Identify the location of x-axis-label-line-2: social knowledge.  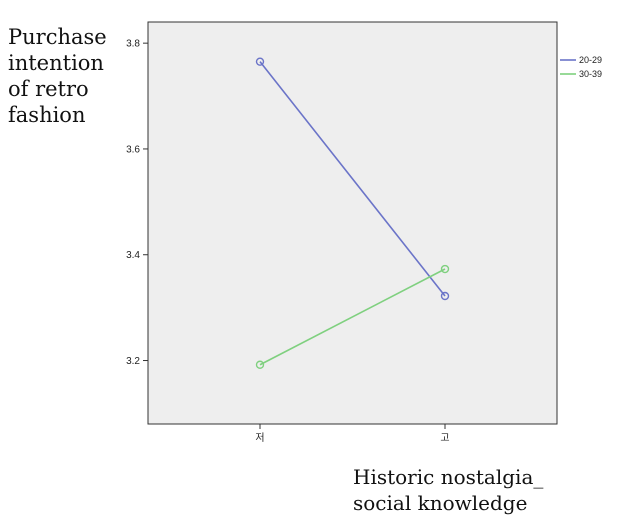
(440, 503).